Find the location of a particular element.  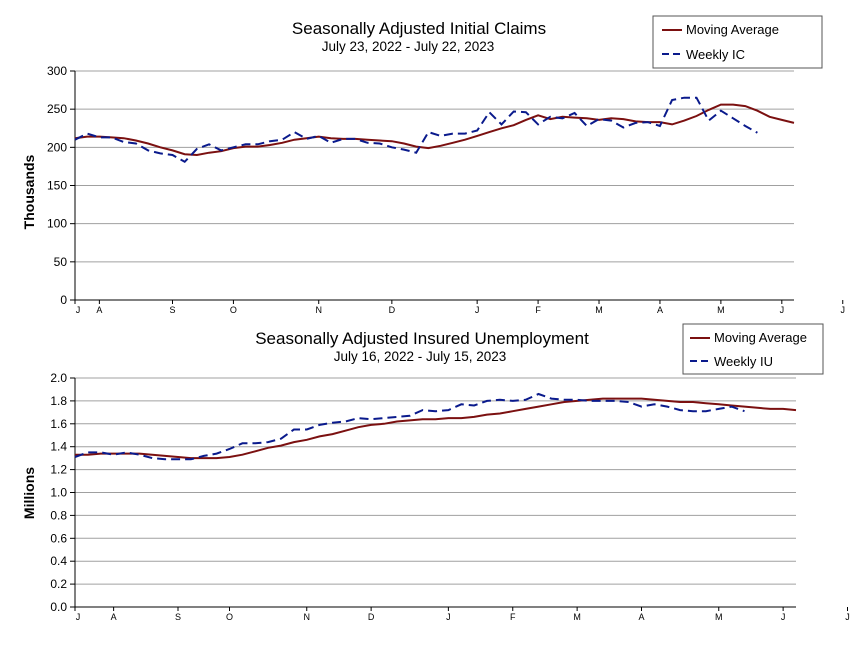

y-tick-label: 1.8 is located at coordinates (58, 401).